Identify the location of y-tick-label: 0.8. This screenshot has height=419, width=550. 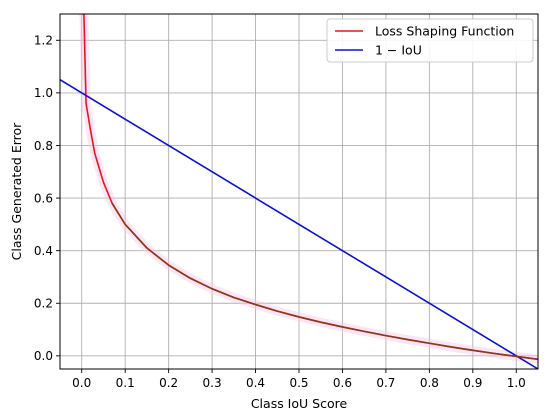
(43, 146).